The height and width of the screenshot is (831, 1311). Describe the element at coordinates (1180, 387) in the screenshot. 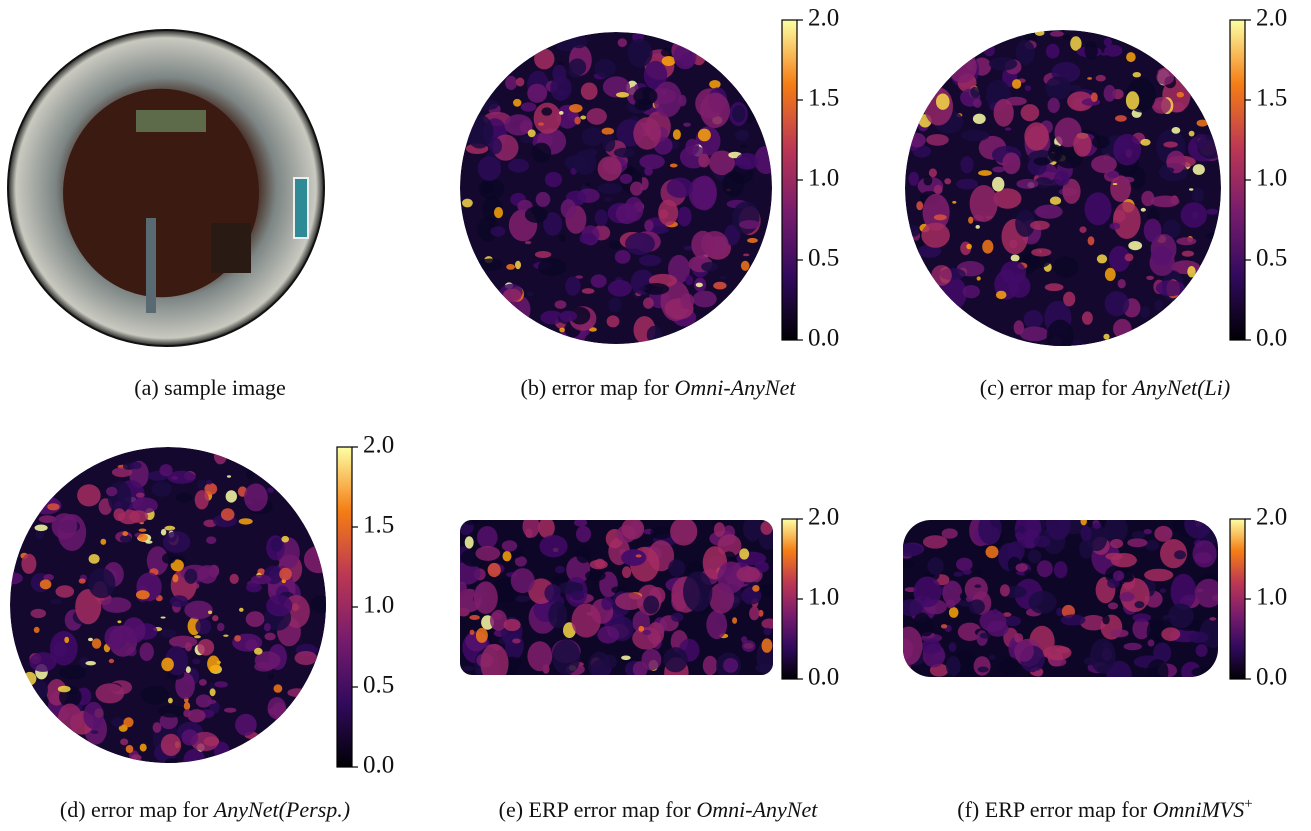

I see `caption-method: AnyNet(Li)` at that location.